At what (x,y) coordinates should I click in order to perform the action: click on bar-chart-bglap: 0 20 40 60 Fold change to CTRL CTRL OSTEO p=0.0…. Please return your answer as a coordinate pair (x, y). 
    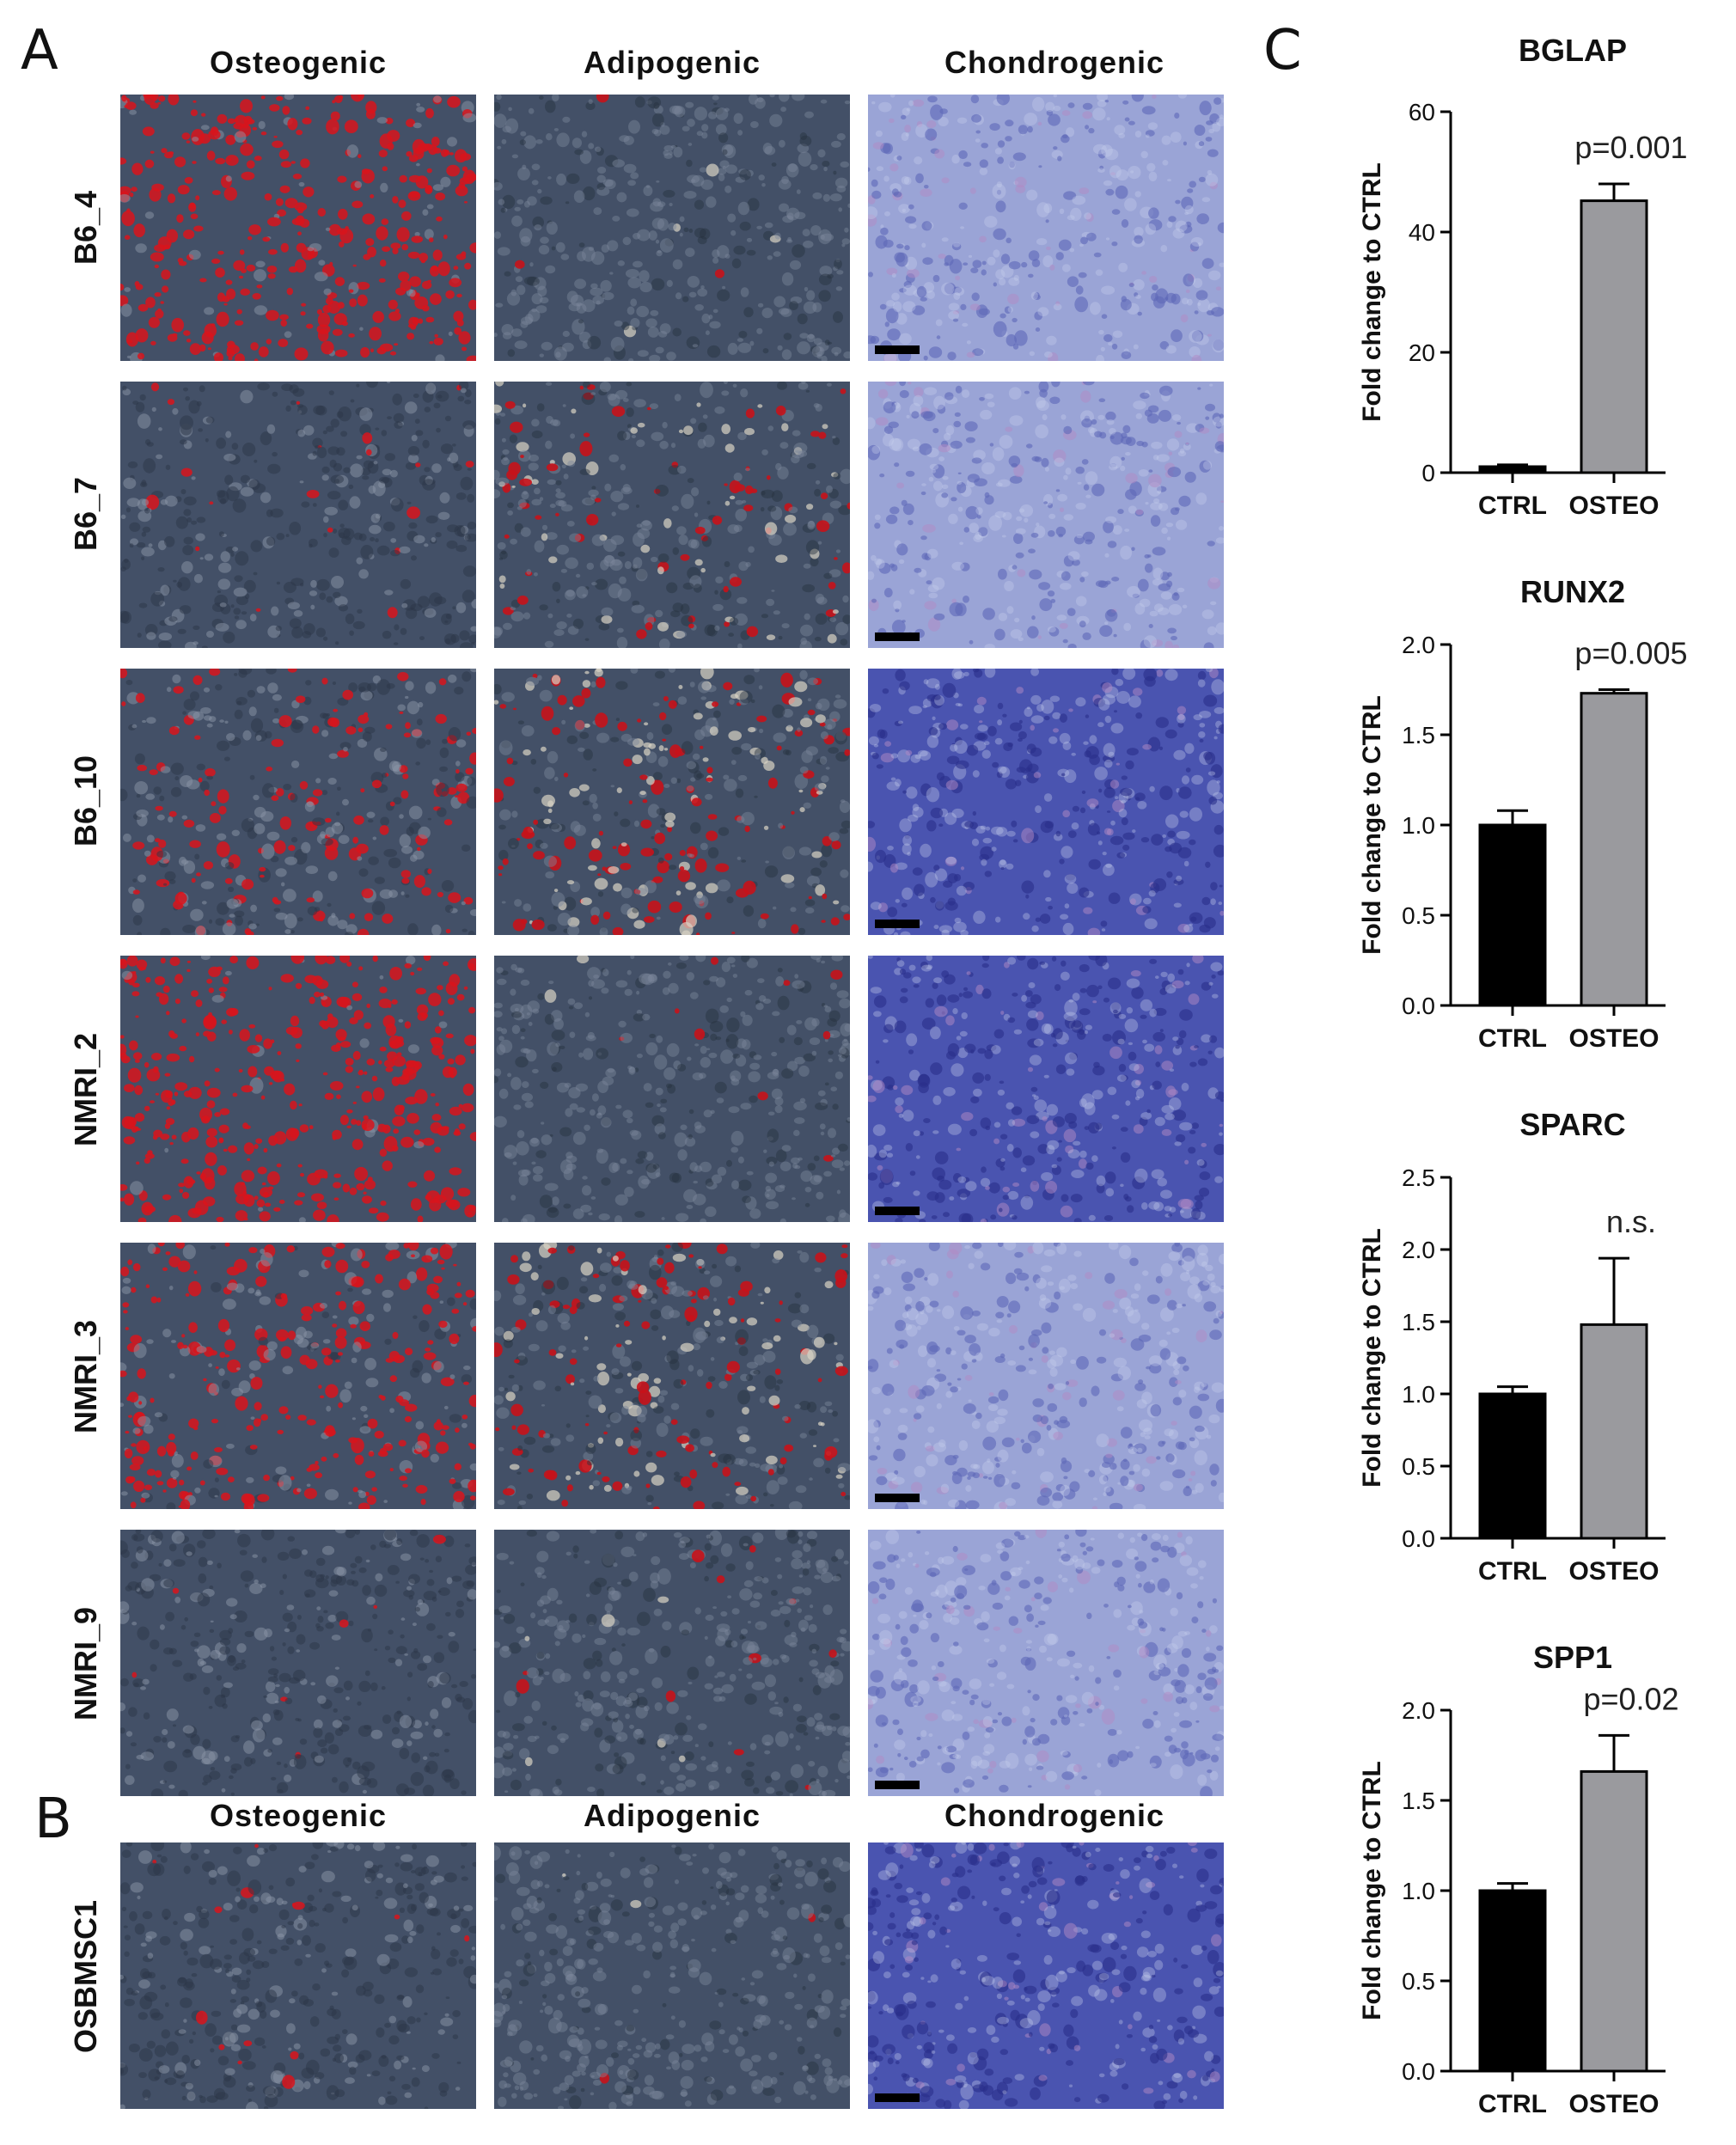
    Looking at the image, I should click on (1523, 309).